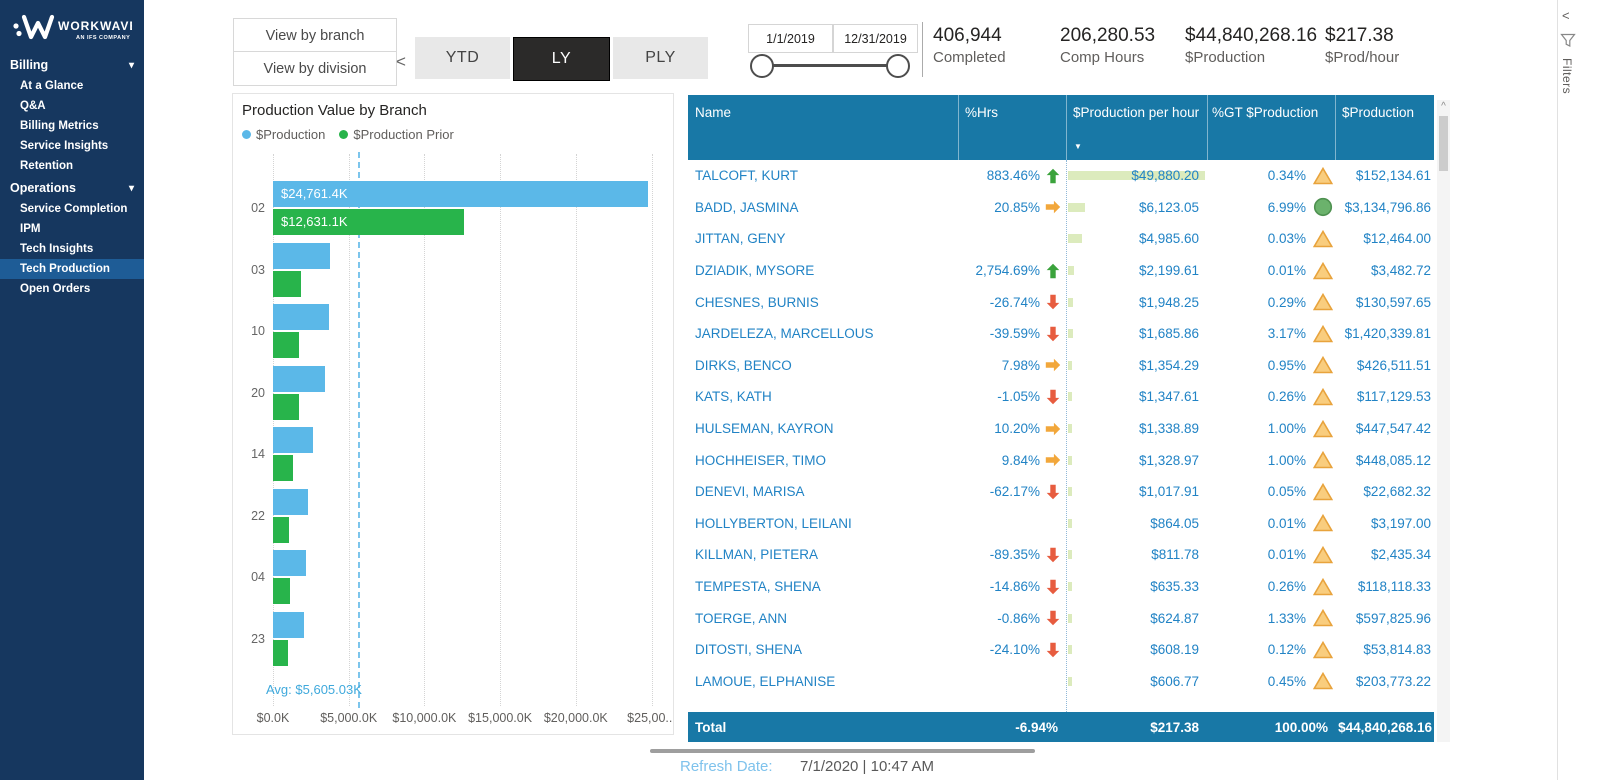 This screenshot has width=1600, height=780. I want to click on cell-production-per-hour: $624.87, so click(1136, 618).